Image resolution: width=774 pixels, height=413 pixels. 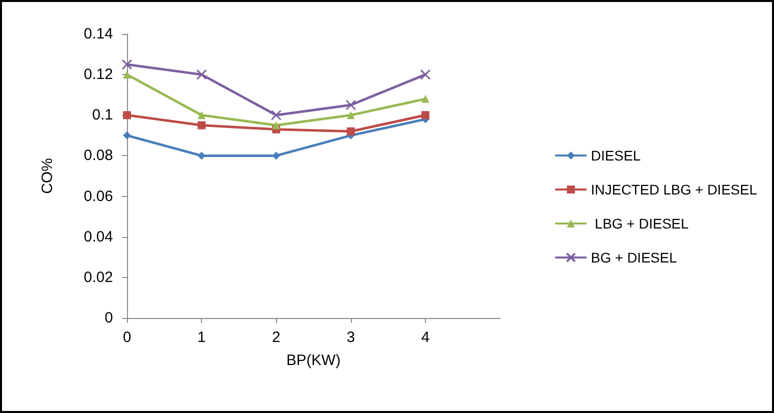 What do you see at coordinates (108, 318) in the screenshot?
I see `y-tick-label: 0` at bounding box center [108, 318].